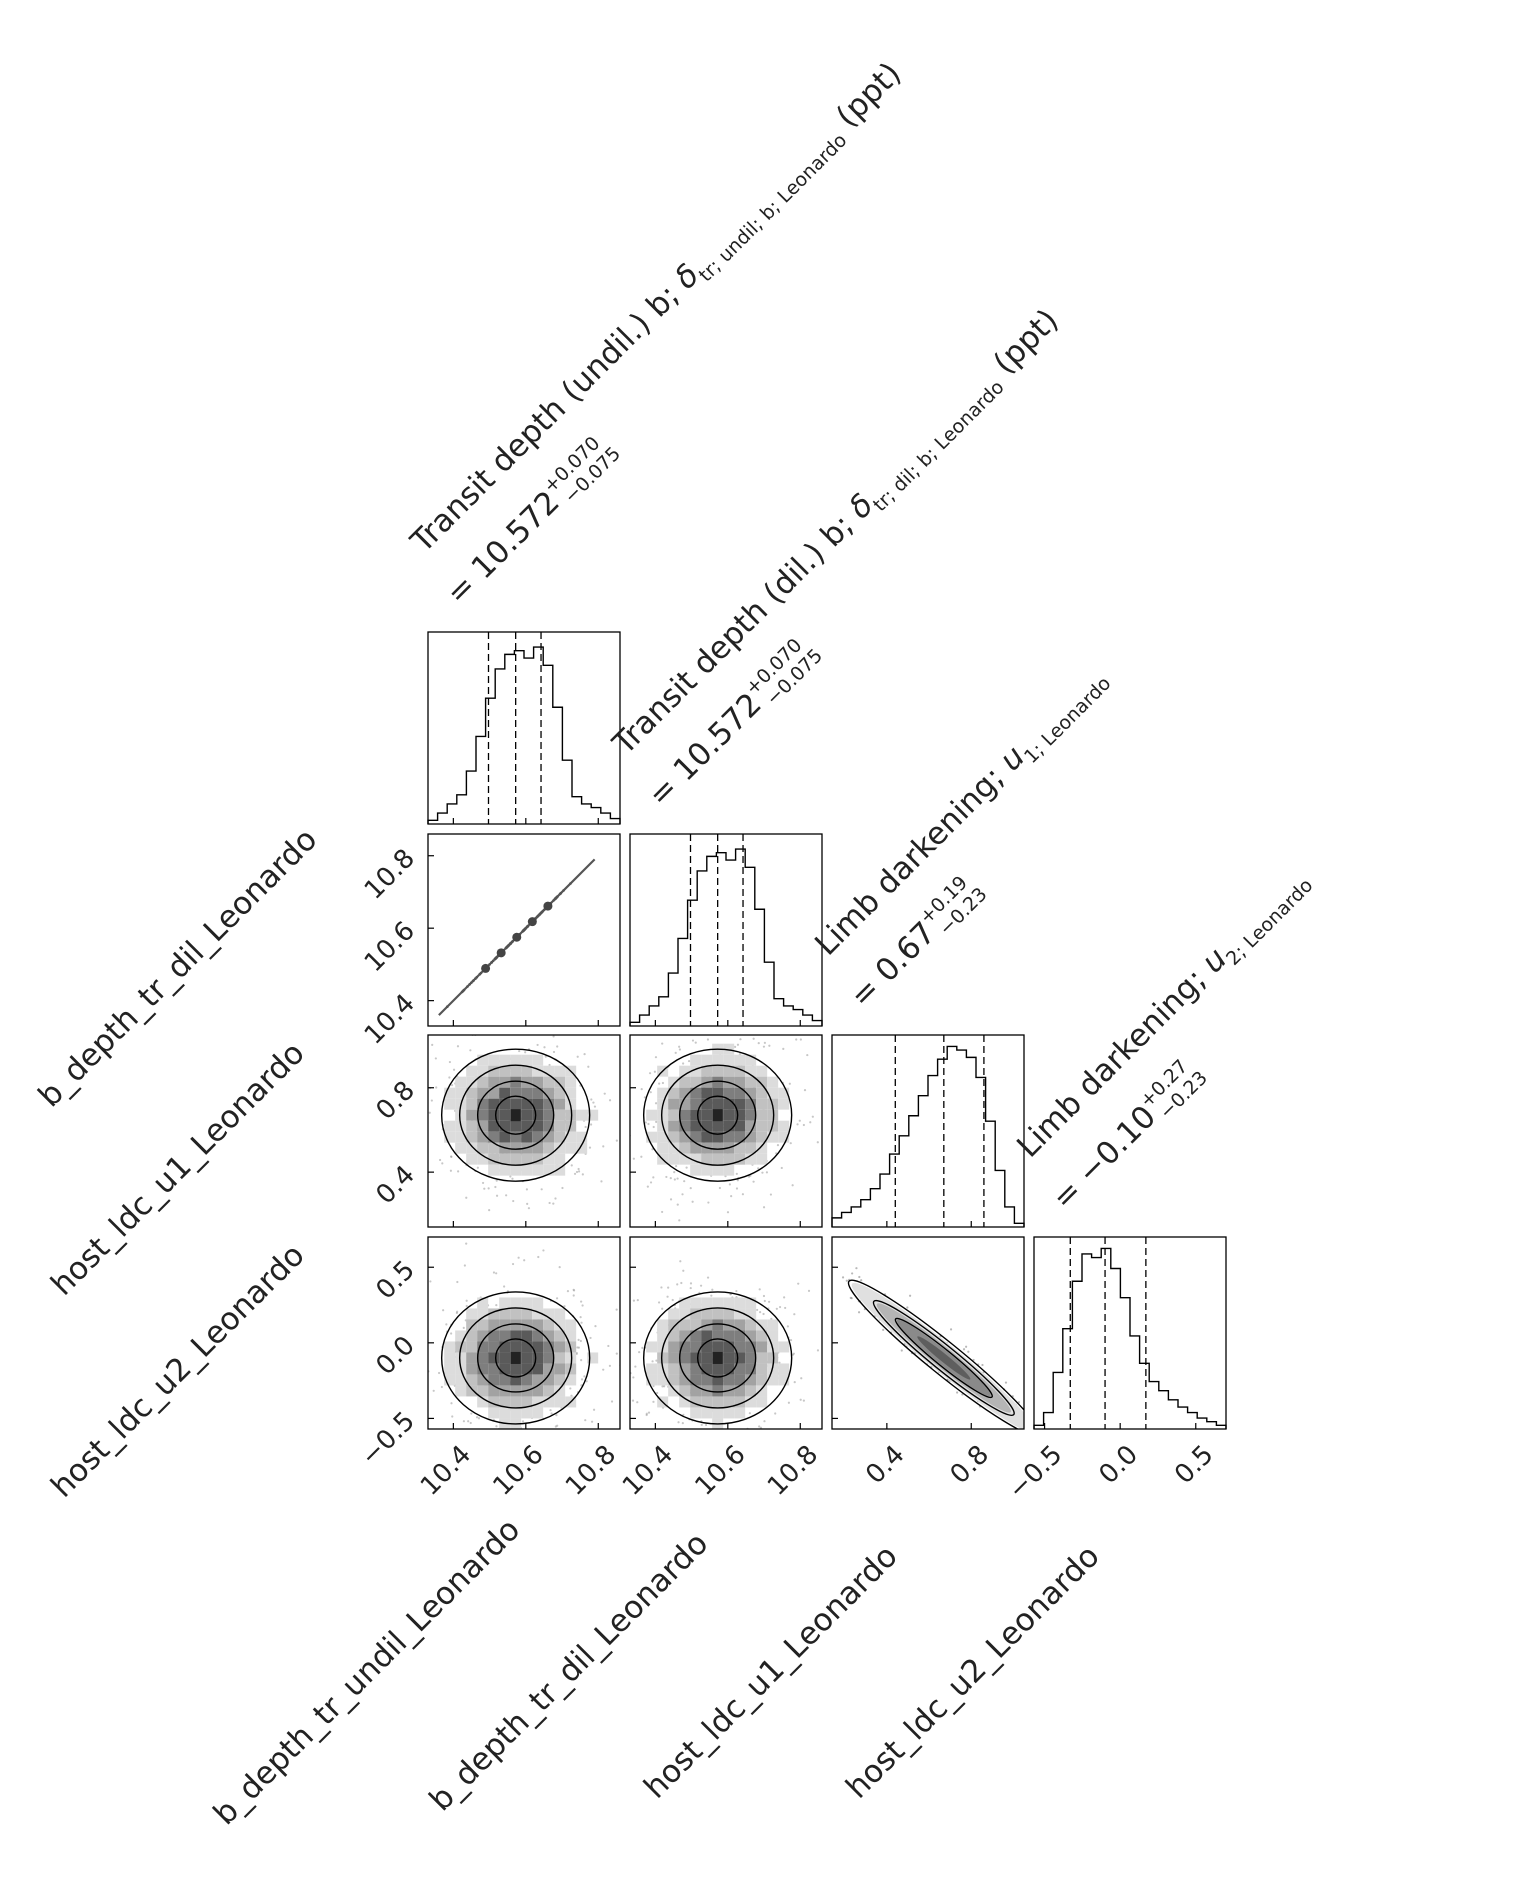 The image size is (1527, 1886). What do you see at coordinates (720, 1471) in the screenshot?
I see `x-tick-label: 10.6` at bounding box center [720, 1471].